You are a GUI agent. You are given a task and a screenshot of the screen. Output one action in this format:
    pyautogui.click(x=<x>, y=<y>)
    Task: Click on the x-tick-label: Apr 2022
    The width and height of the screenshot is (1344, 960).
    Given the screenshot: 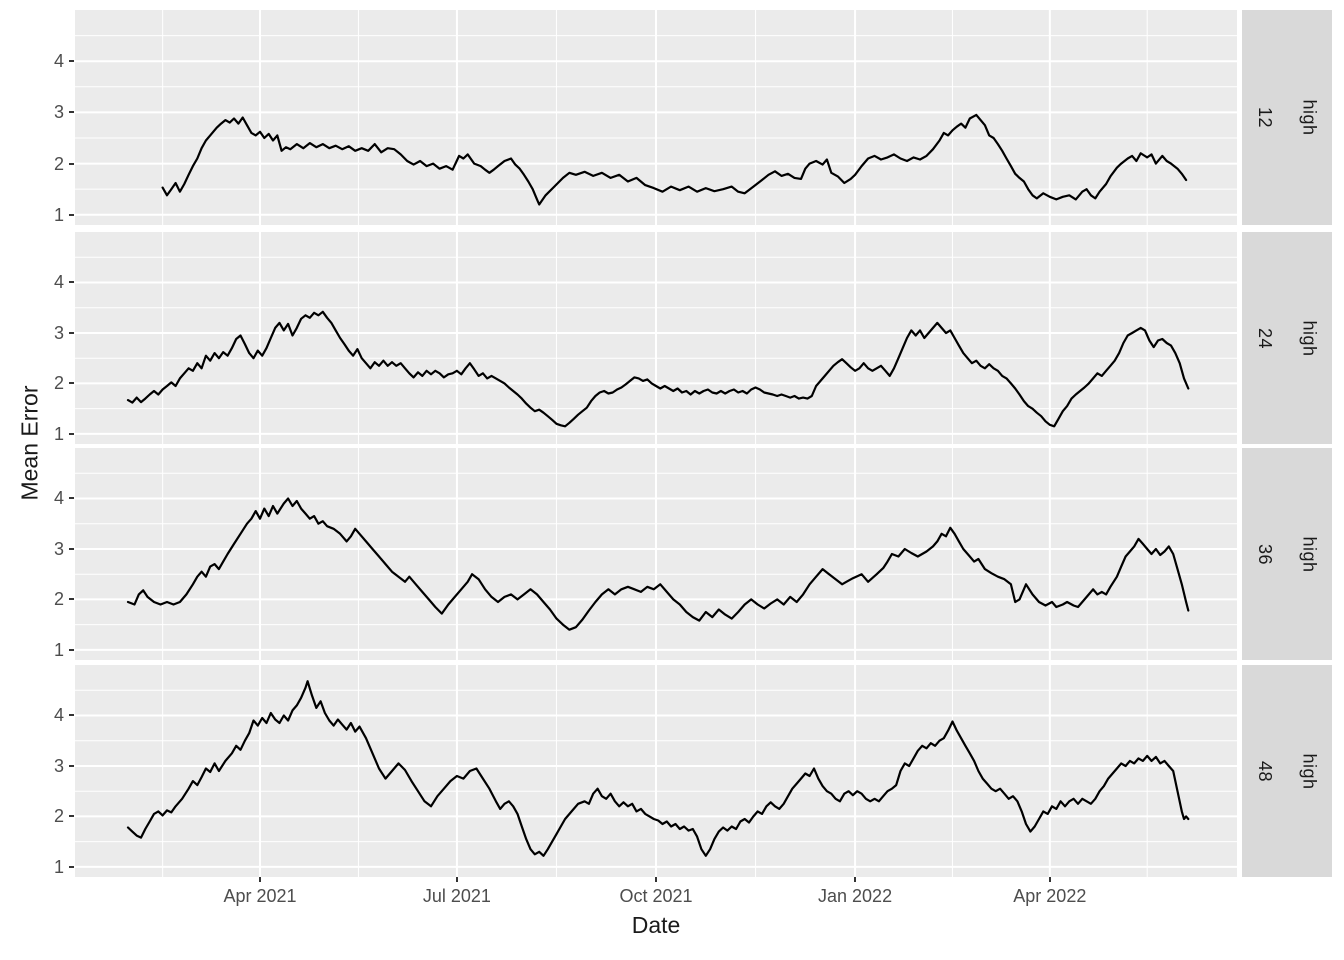 What is the action you would take?
    pyautogui.click(x=1050, y=896)
    